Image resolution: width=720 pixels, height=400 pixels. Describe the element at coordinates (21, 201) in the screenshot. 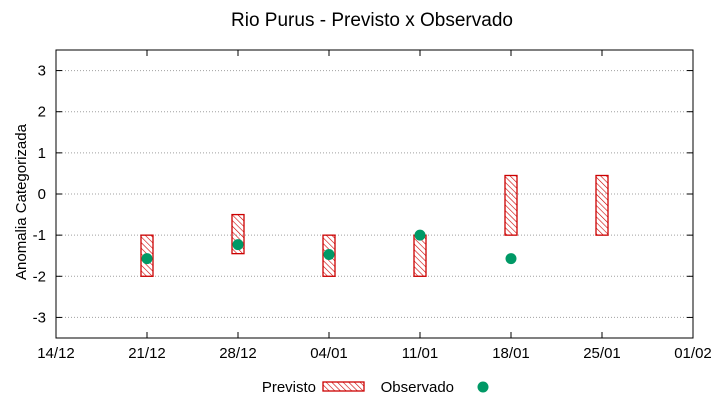

I see `y-axis-label: Anomalia Categorizada` at that location.